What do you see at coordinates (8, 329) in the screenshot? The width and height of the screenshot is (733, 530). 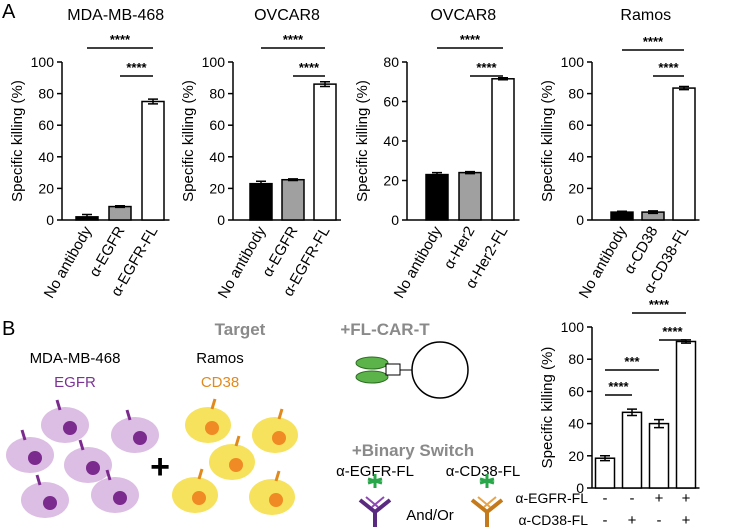 I see `panel-label: B` at bounding box center [8, 329].